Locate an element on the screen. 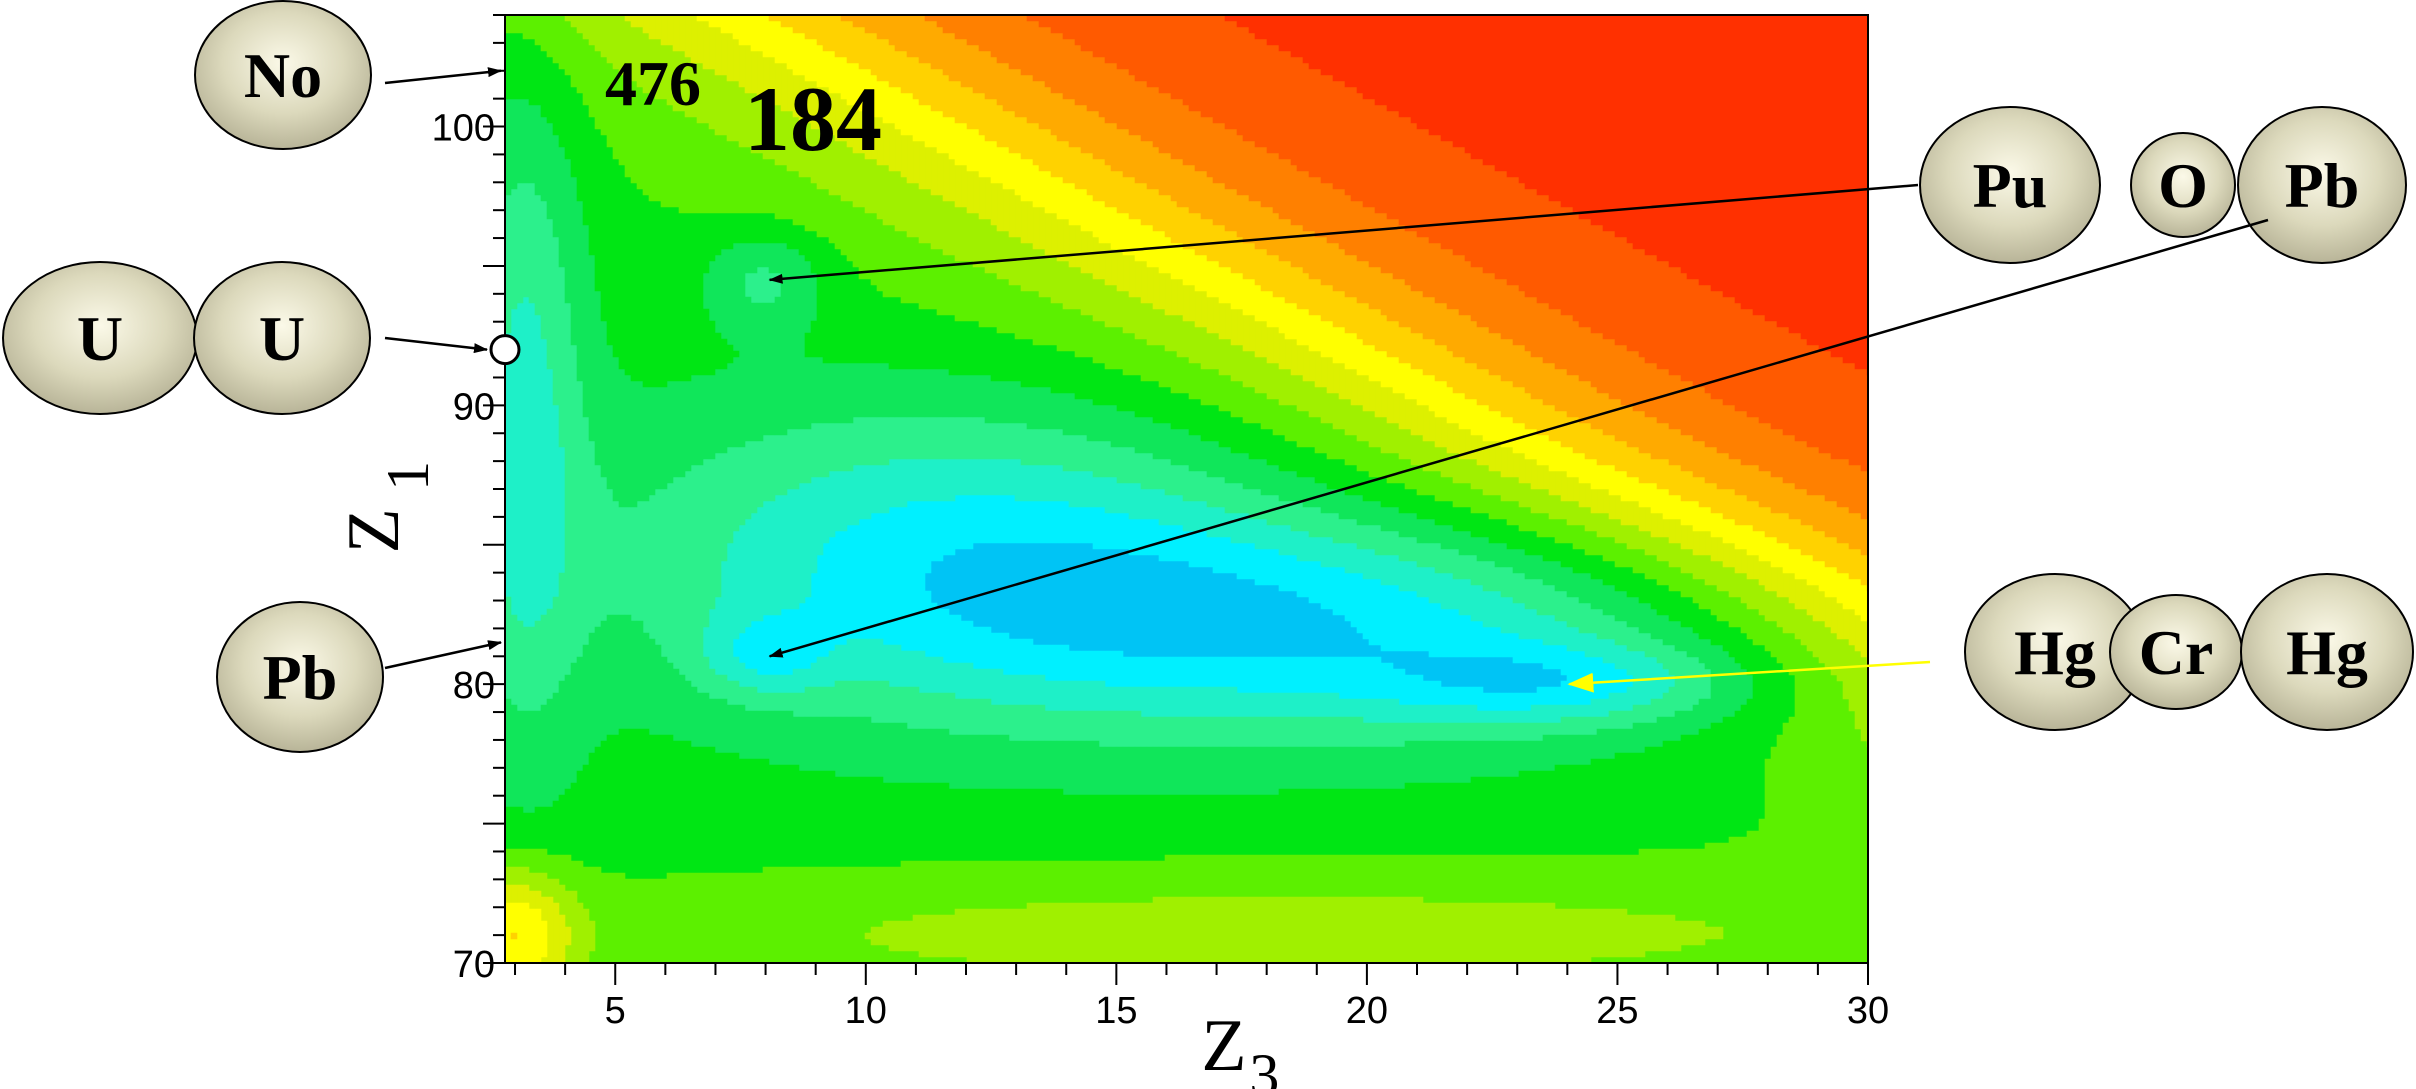  y-axis-title-sub: 1 is located at coordinates (408, 476).